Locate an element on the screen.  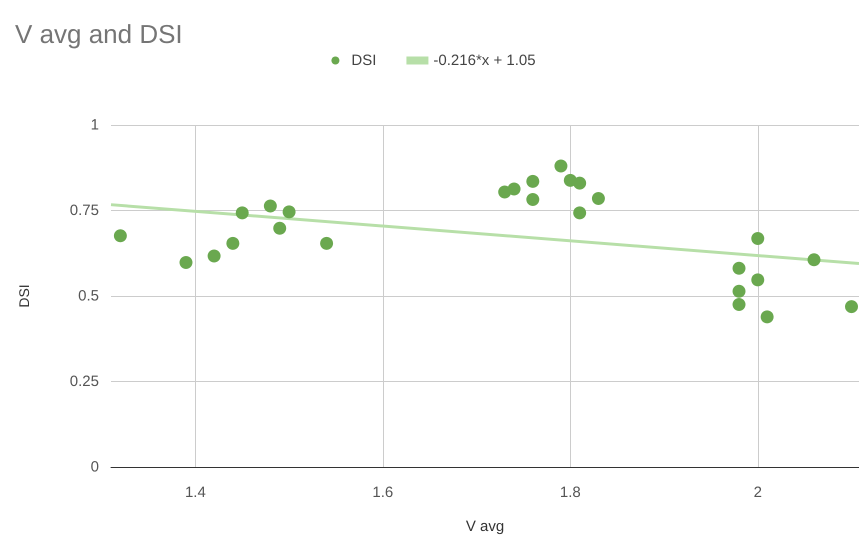
y-tick-label: 1 is located at coordinates (94, 125).